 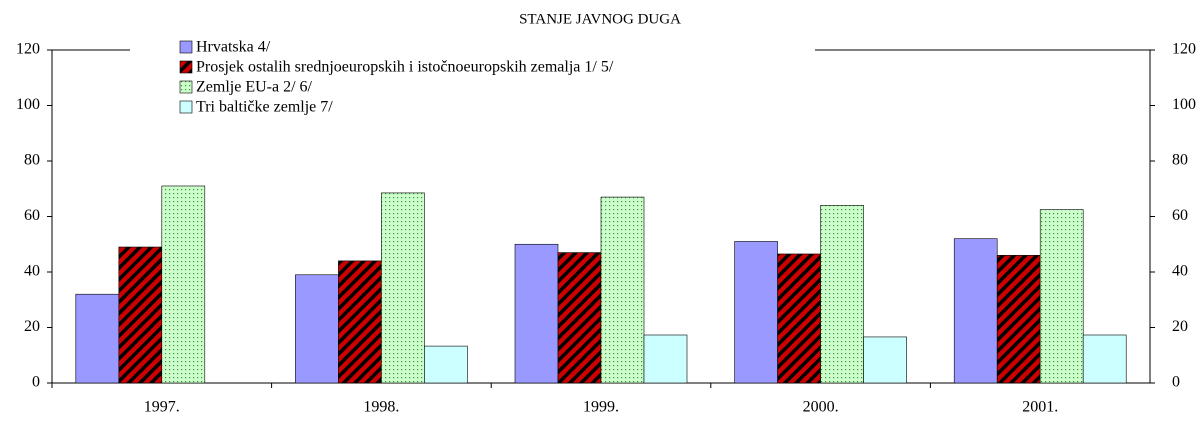 What do you see at coordinates (254, 87) in the screenshot?
I see `legend-label: Zemlje EU-a 2/ 6/` at bounding box center [254, 87].